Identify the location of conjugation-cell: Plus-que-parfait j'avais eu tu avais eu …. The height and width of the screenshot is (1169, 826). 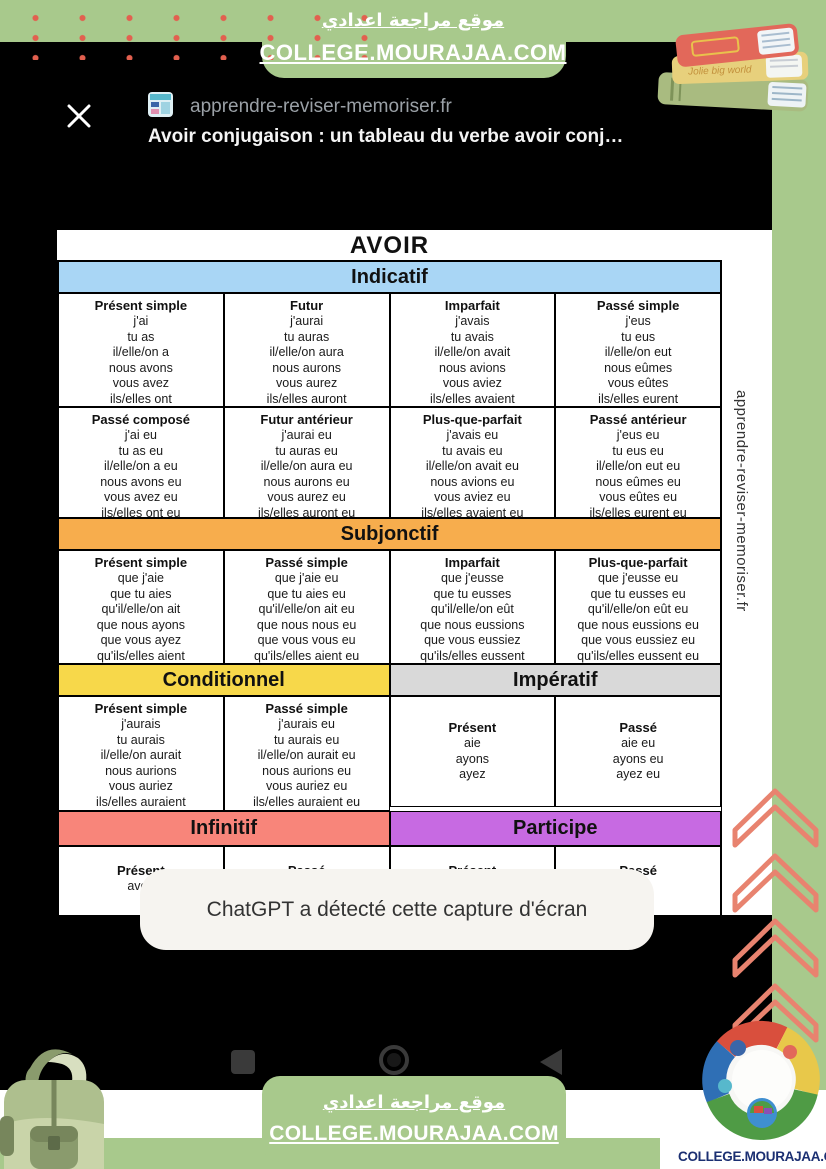
(472, 462).